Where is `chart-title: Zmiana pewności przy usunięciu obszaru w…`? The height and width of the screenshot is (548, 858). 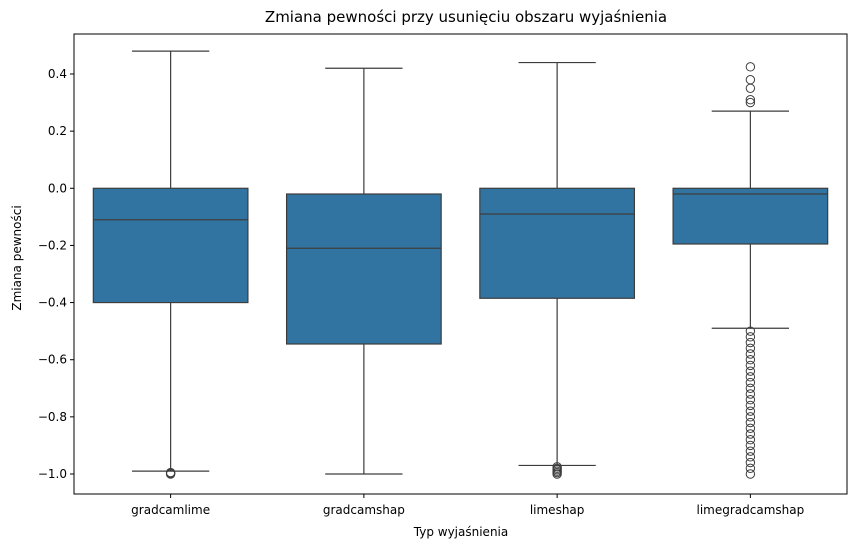 chart-title: Zmiana pewności przy usunięciu obszaru w… is located at coordinates (466, 17).